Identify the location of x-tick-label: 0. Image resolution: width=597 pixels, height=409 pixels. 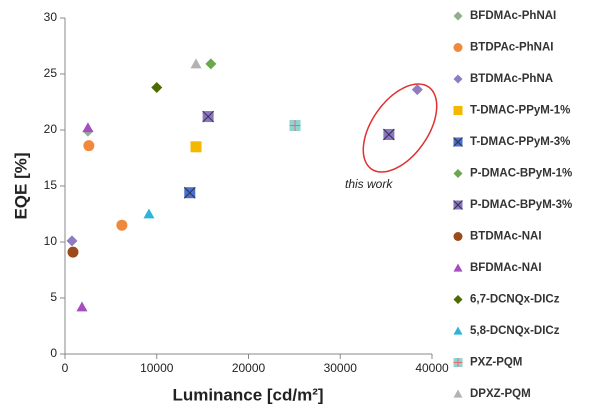
(65, 368).